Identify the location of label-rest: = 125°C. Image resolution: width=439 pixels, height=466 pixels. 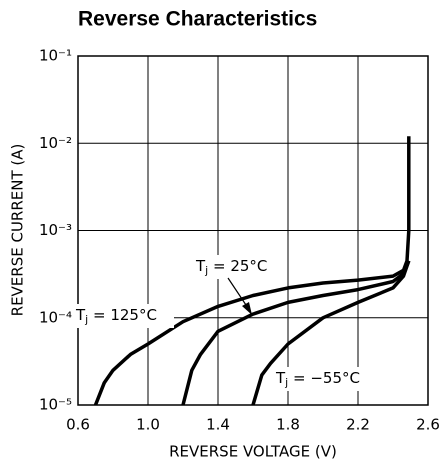
(122, 315).